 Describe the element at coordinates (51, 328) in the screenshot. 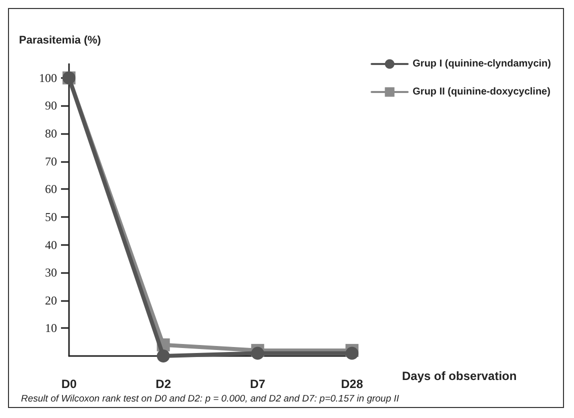

I see `y-tick-label: 10` at that location.